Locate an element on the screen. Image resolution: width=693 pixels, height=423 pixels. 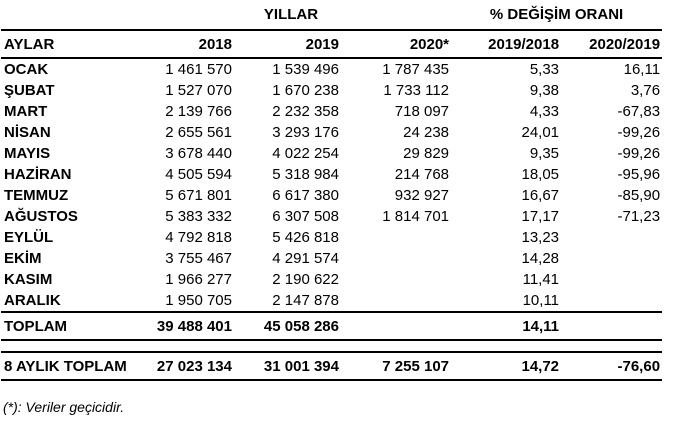
value-cell: 1 461 570 is located at coordinates (198, 69).